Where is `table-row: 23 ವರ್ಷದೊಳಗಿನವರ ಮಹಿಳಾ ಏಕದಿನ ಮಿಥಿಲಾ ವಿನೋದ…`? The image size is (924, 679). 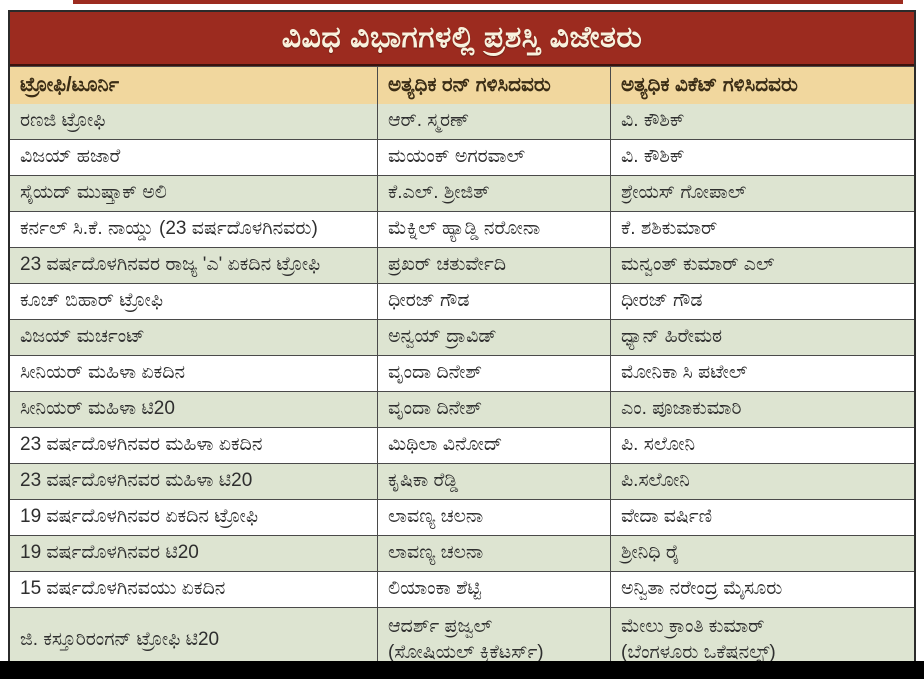
table-row: 23 ವರ್ಷದೊಳಗಿನವರ ಮಹಿಳಾ ಏಕದಿನ ಮಿಥಿಲಾ ವಿನೋದ… is located at coordinates (462, 445).